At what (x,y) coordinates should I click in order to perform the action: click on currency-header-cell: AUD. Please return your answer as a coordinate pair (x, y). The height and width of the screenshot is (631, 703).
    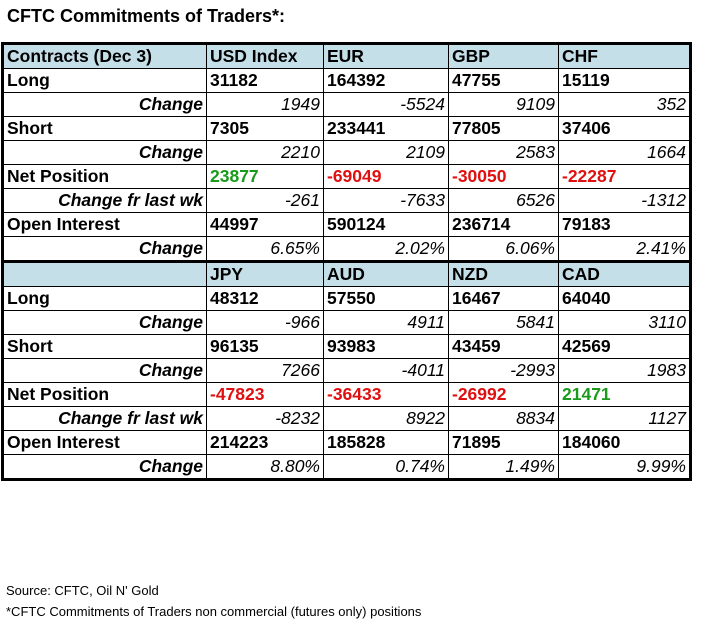
    Looking at the image, I should click on (386, 273).